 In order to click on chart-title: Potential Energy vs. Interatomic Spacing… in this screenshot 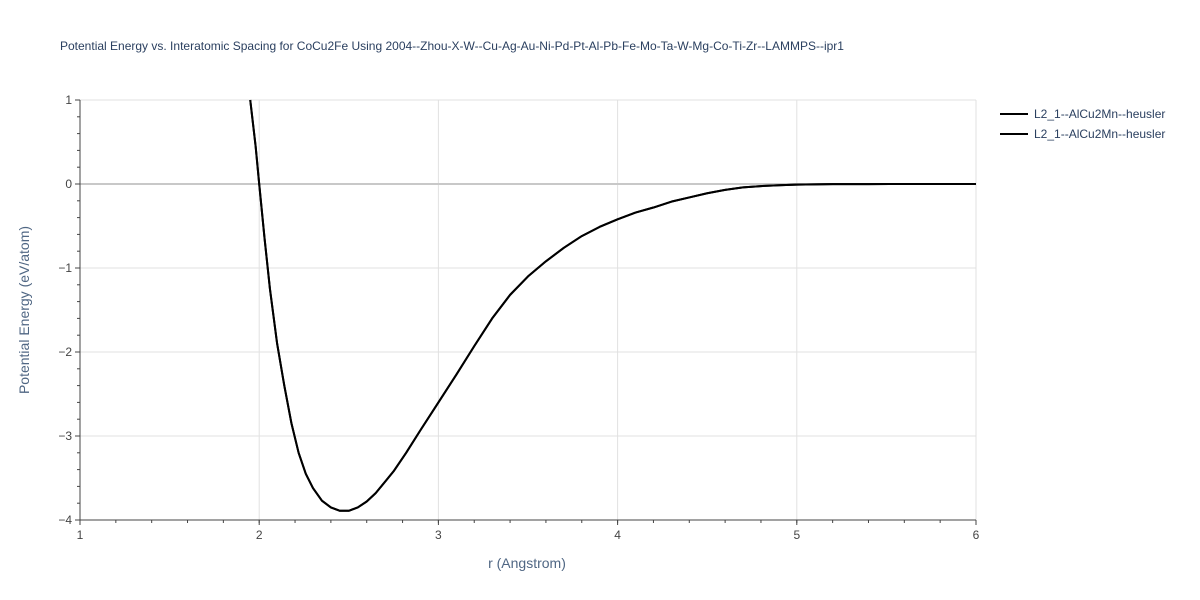, I will do `click(452, 46)`.